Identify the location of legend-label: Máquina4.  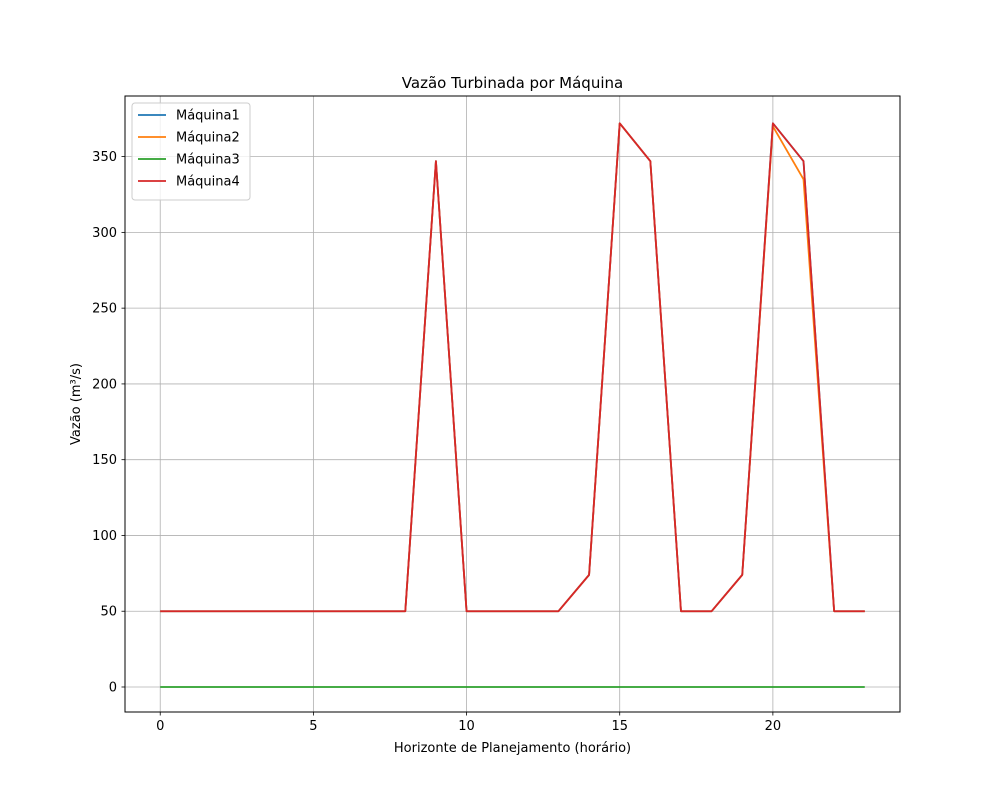
(208, 182).